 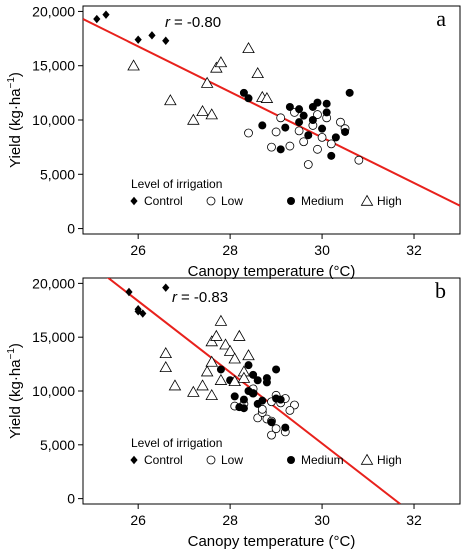 What do you see at coordinates (15, 128) in the screenshot?
I see `y-axis-title-main: Yield (kg·ha` at bounding box center [15, 128].